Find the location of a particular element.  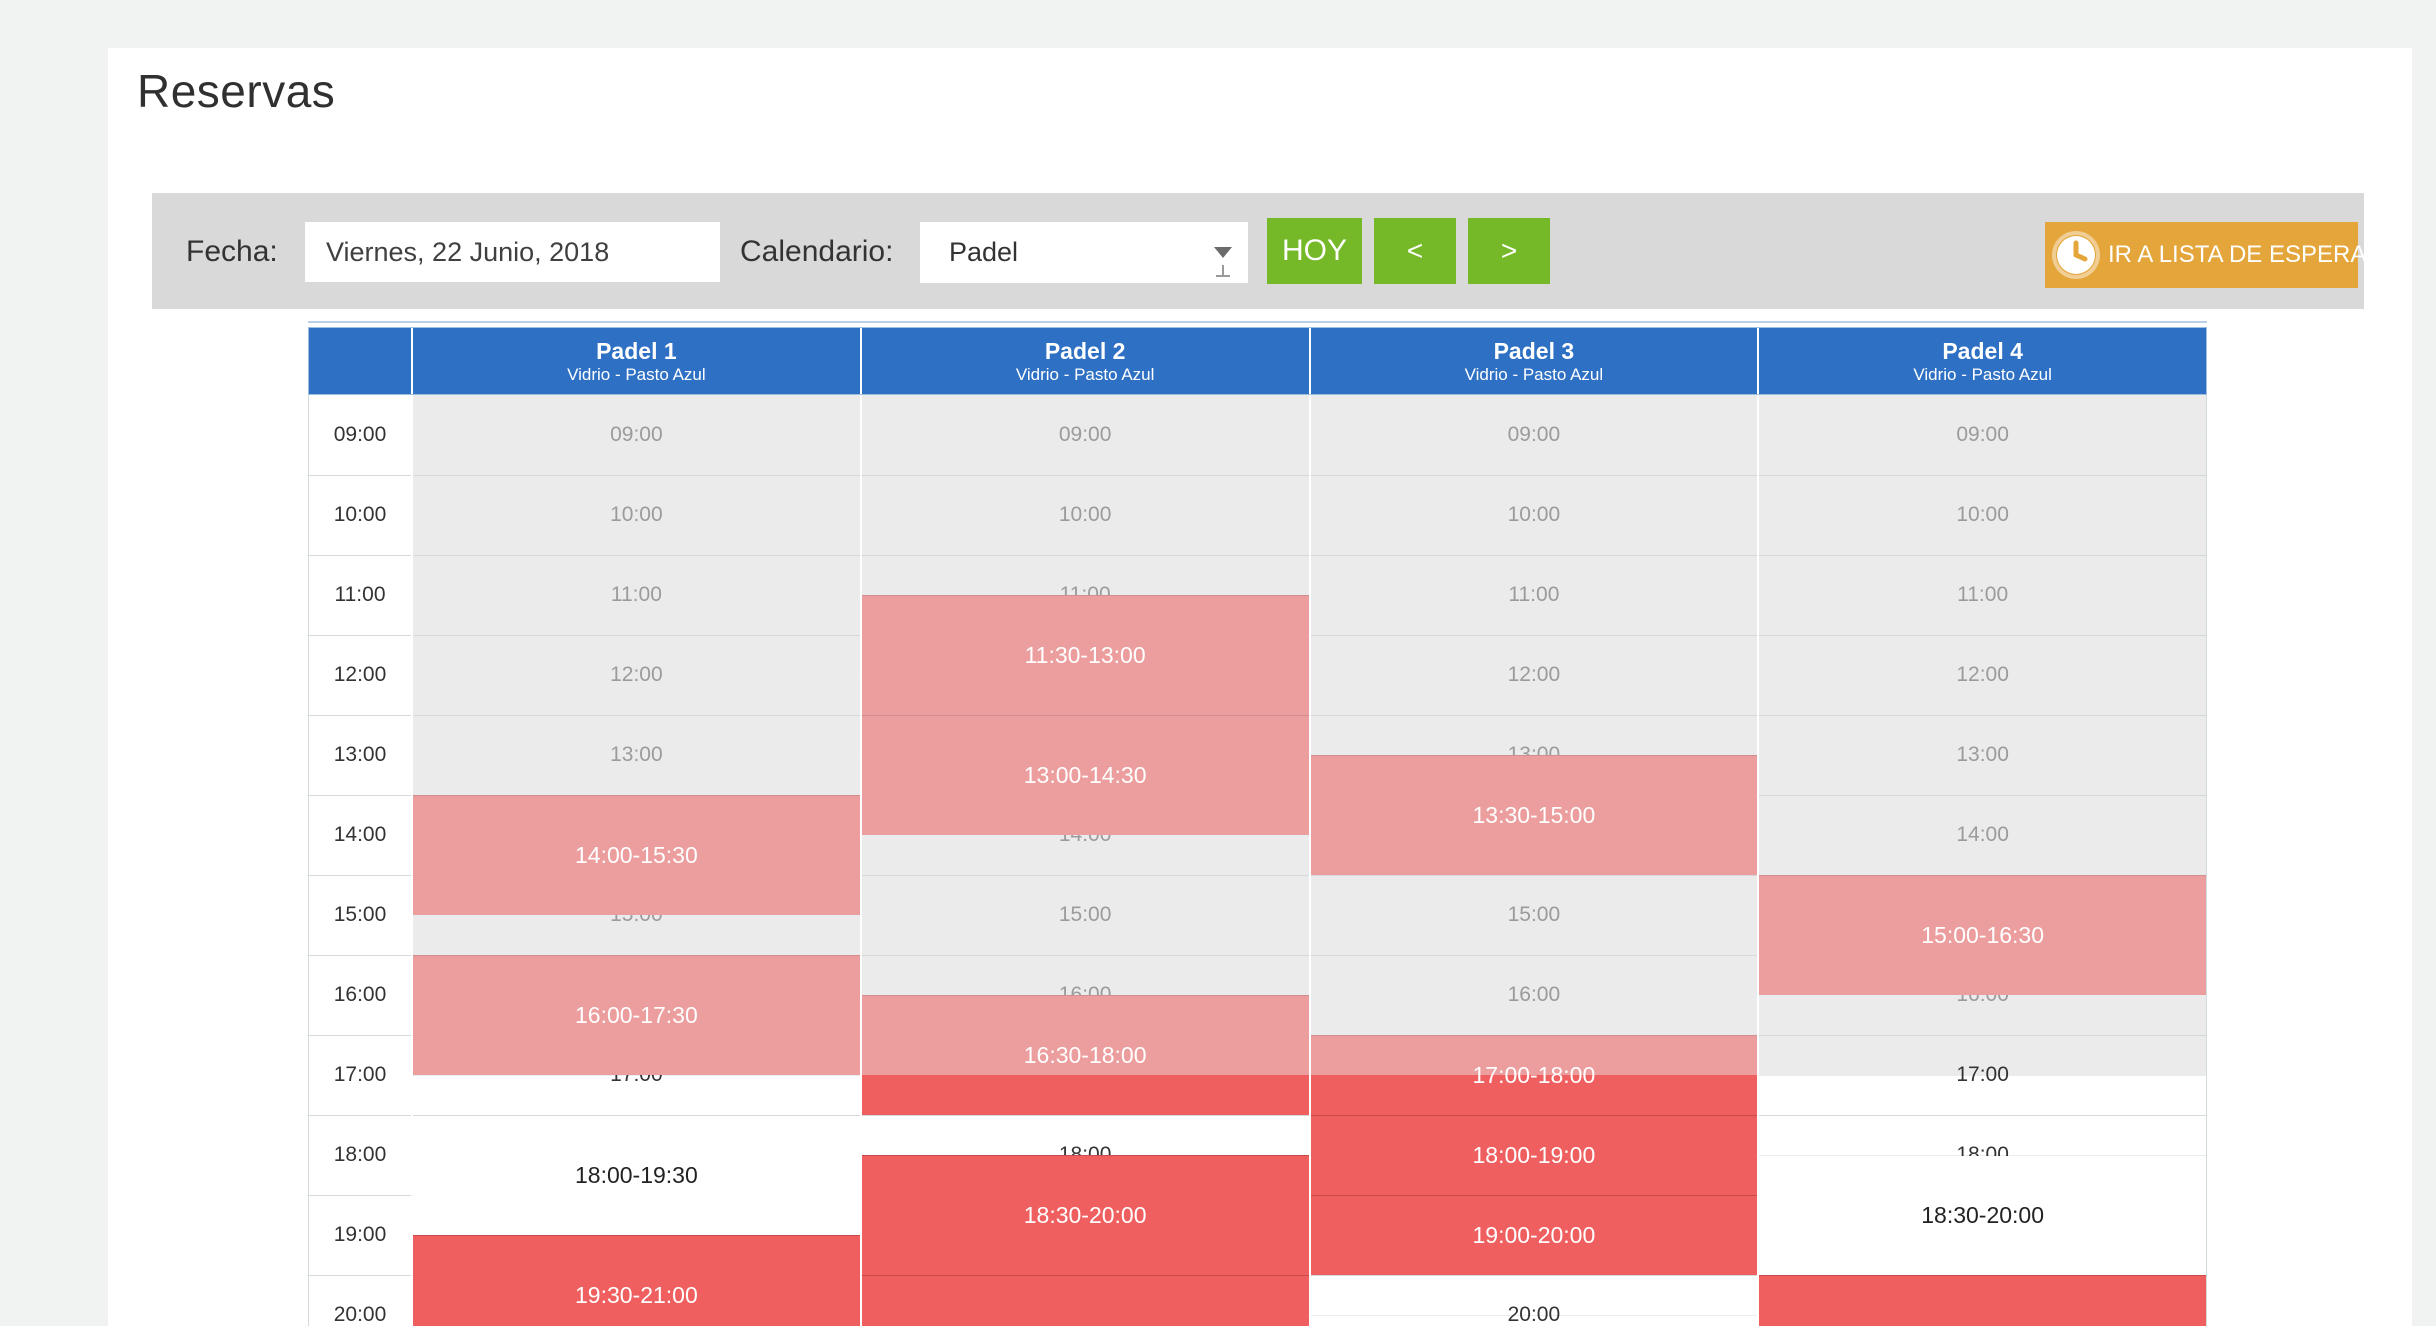

chevron-down-icon is located at coordinates (1223, 252).